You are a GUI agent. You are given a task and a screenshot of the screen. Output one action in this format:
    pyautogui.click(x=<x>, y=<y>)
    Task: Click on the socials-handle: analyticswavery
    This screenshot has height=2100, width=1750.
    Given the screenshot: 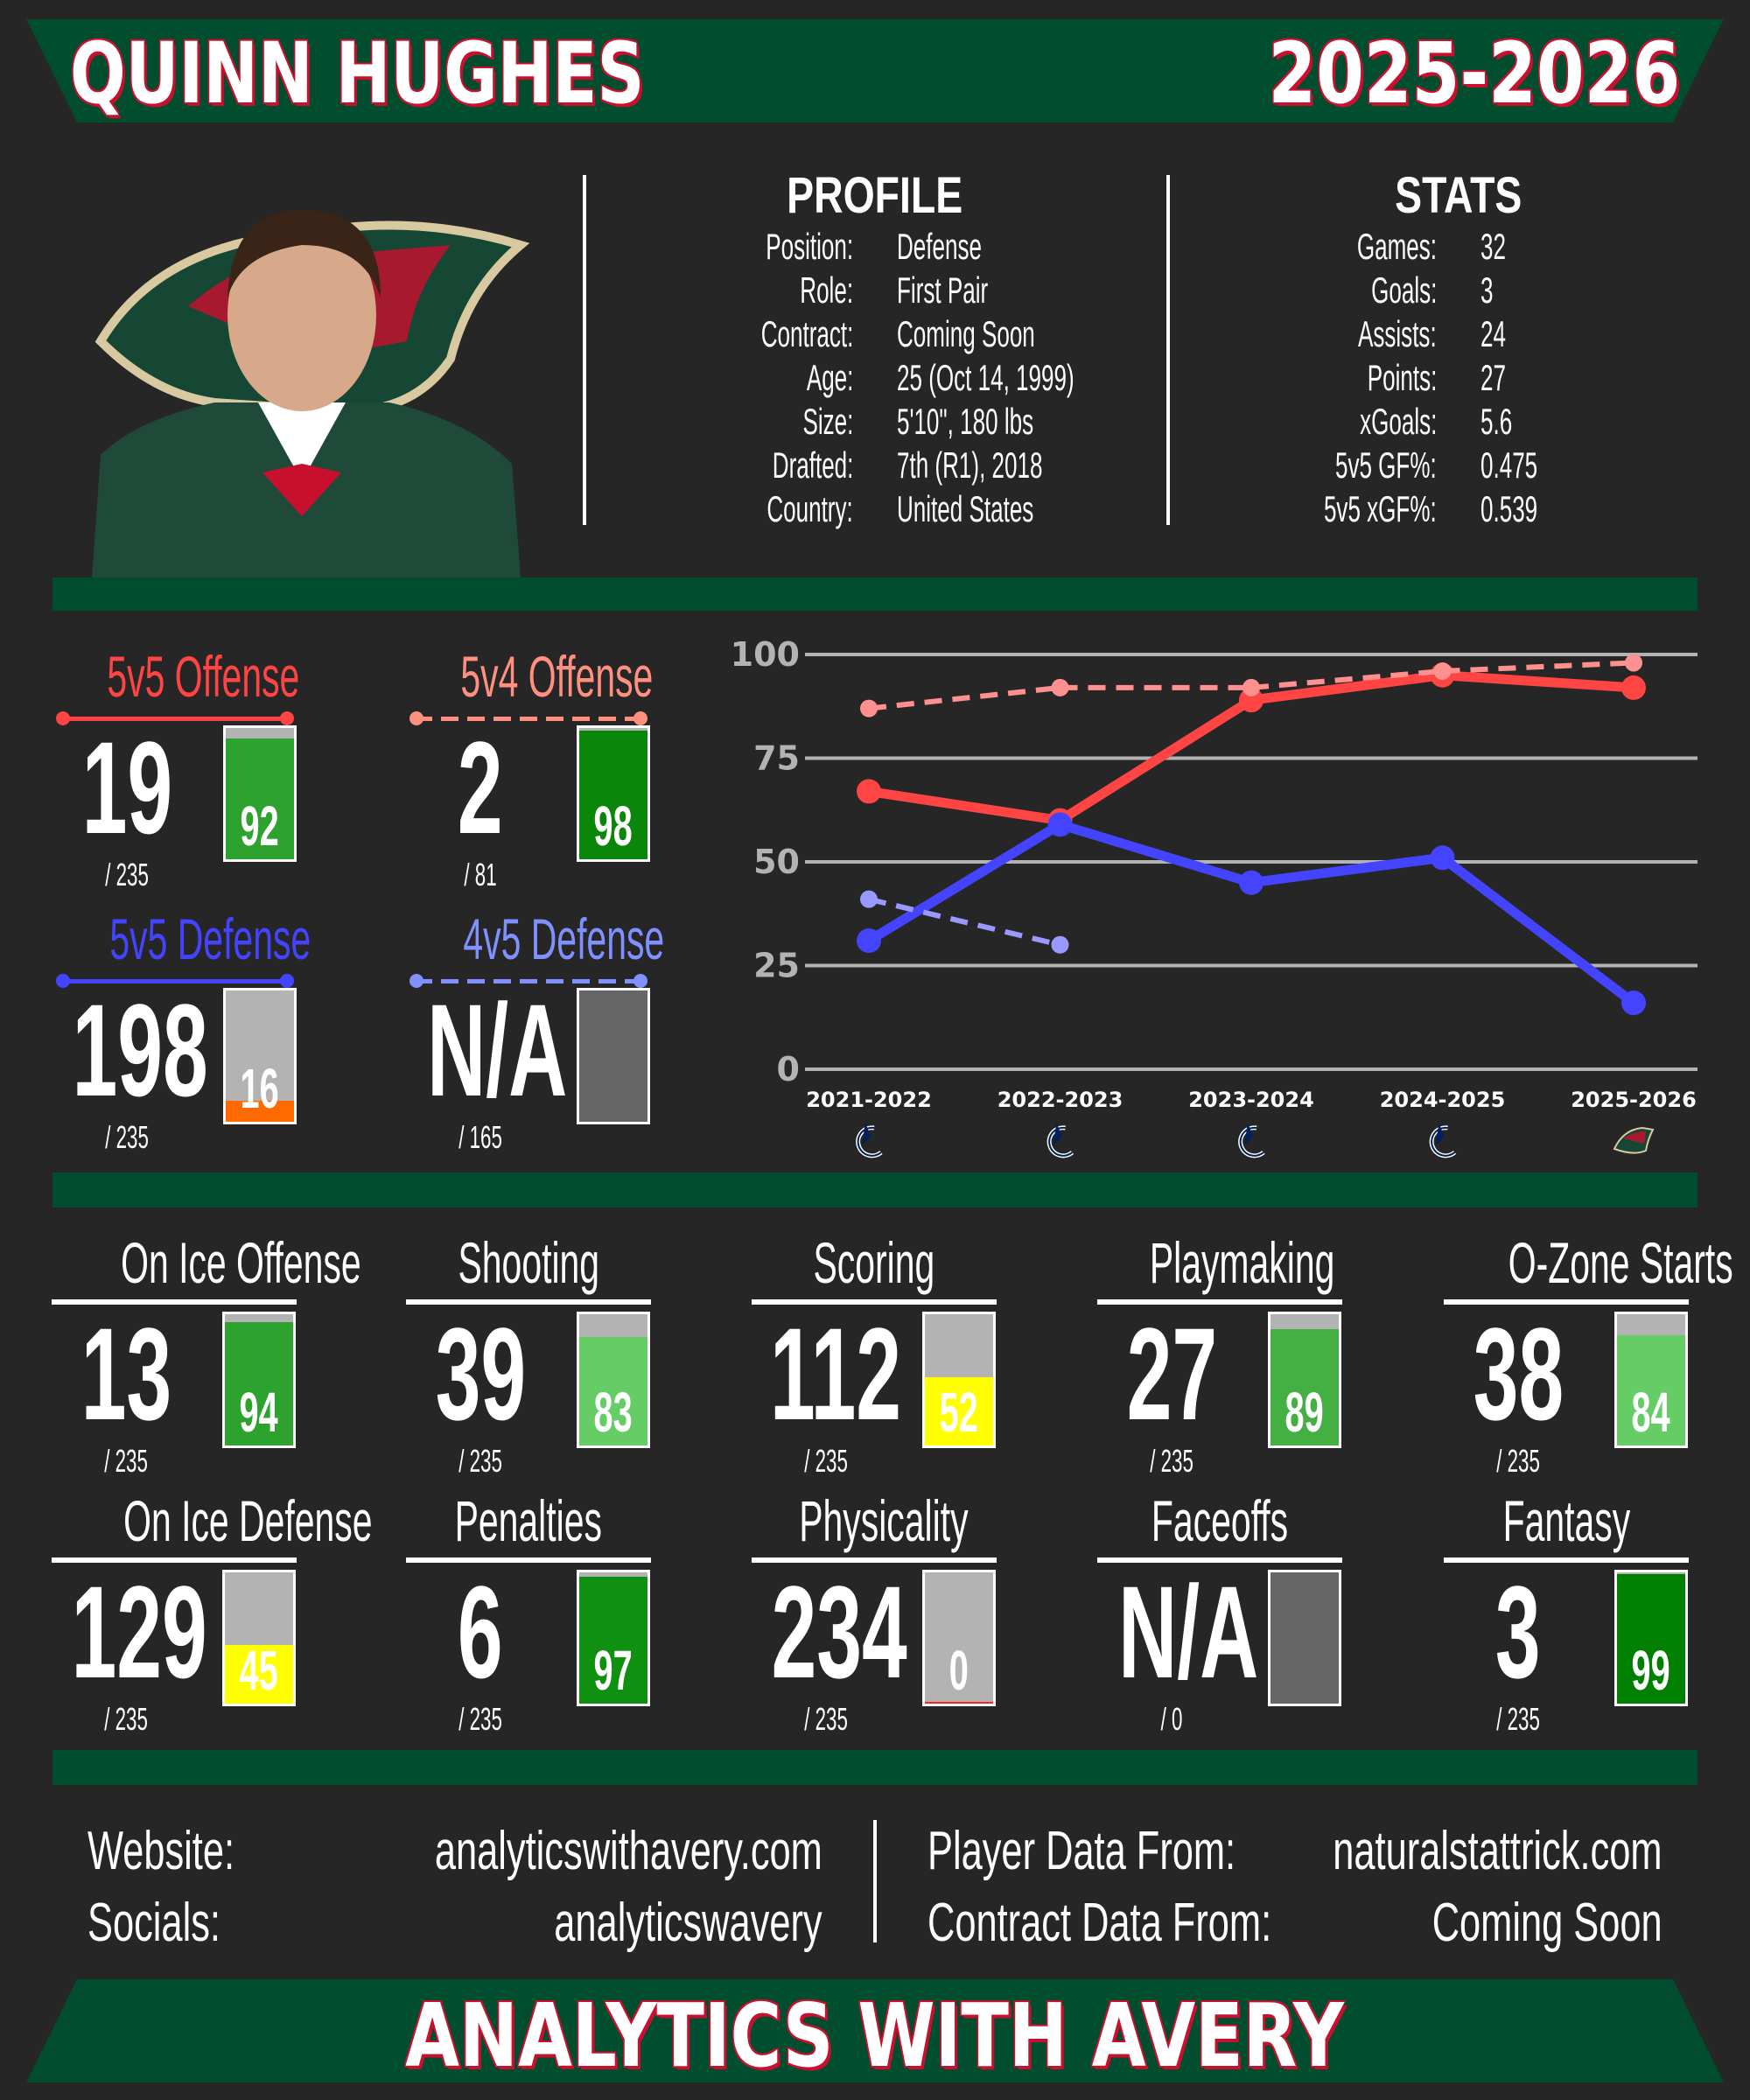 What is the action you would take?
    pyautogui.click(x=630, y=1923)
    